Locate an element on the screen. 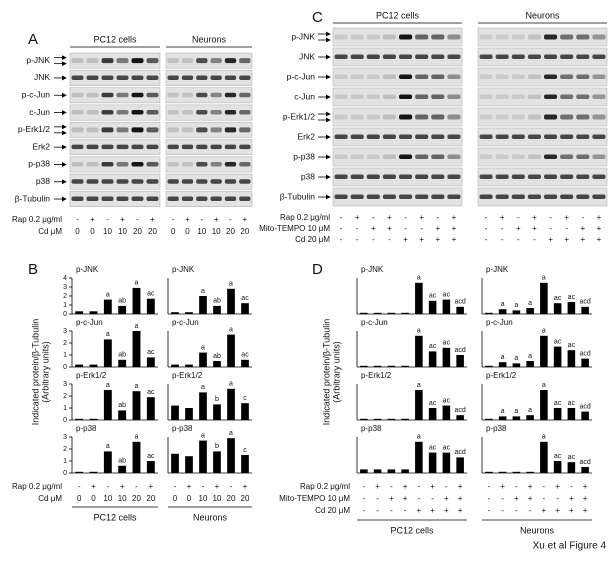 The width and height of the screenshot is (614, 561). condition-value: 10 is located at coordinates (217, 498).